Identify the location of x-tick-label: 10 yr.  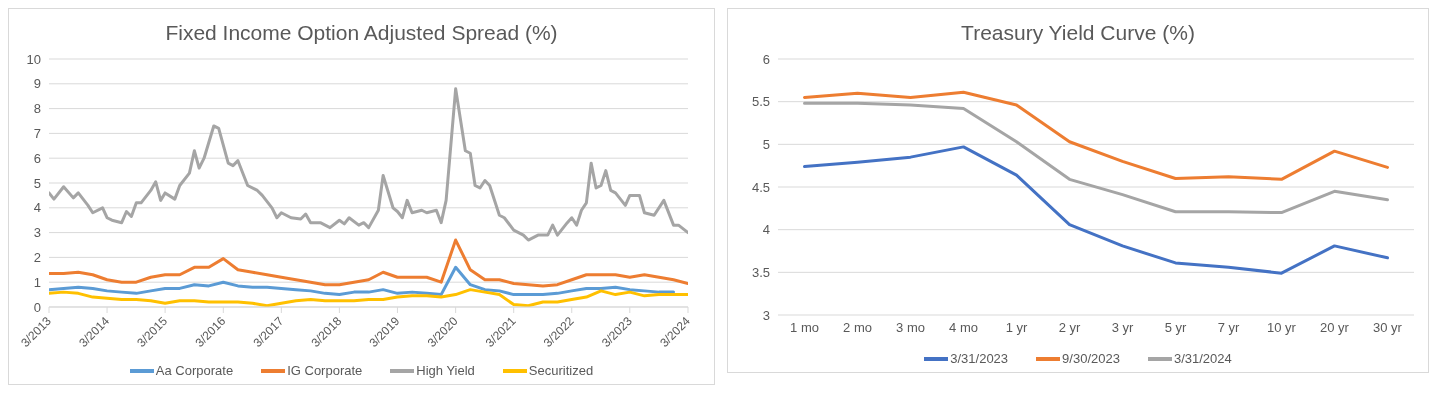
(1282, 328).